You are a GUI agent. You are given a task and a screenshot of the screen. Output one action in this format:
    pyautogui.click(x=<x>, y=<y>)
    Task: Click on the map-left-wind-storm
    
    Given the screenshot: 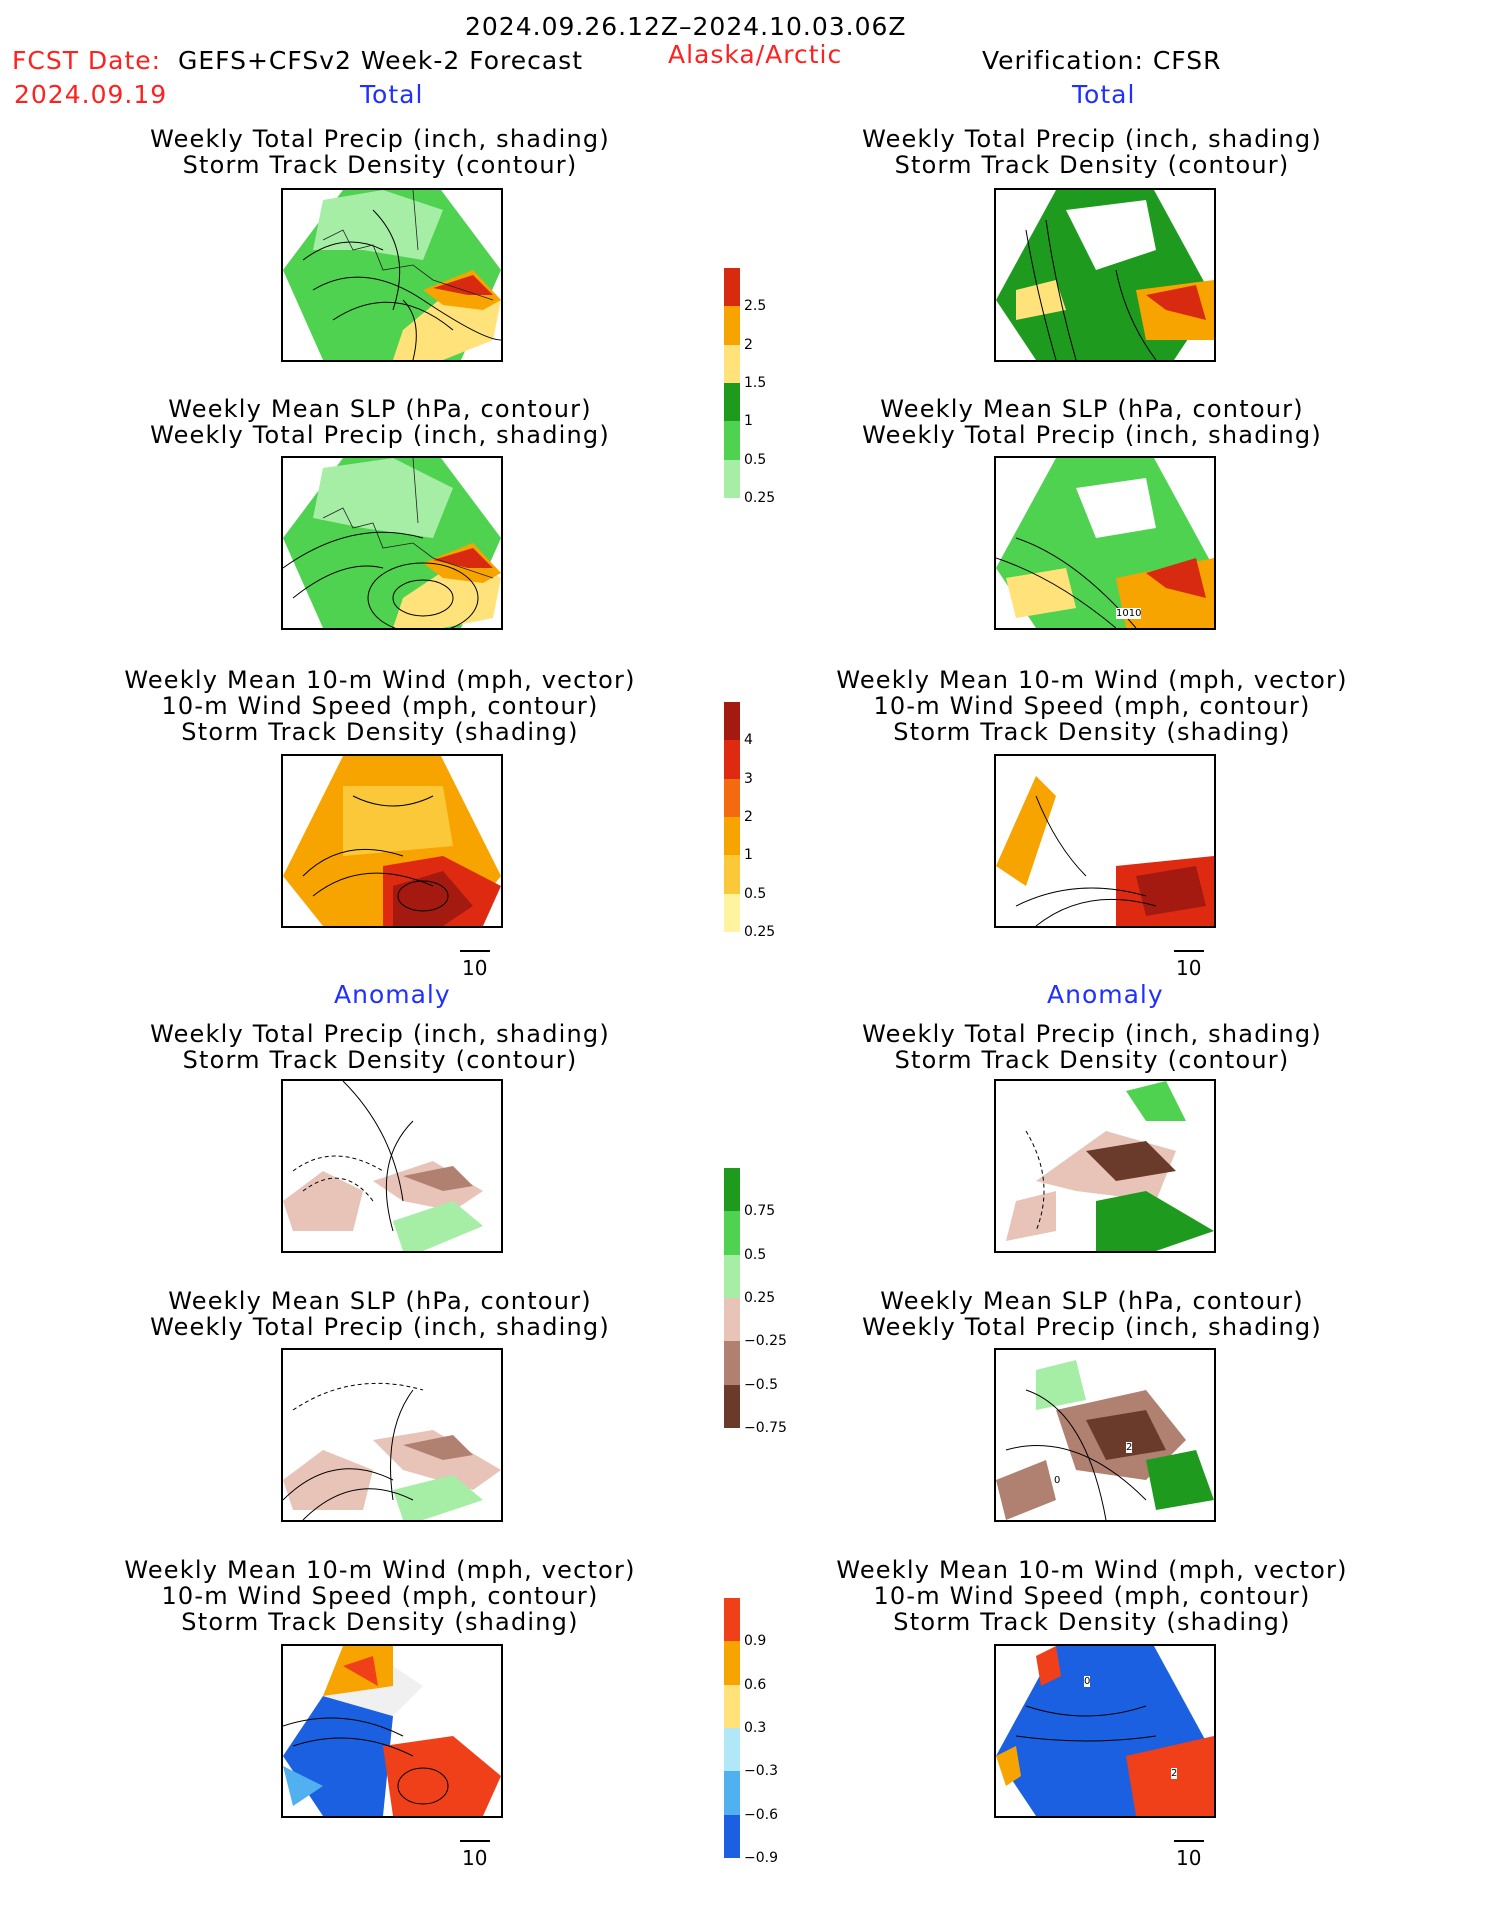 What is the action you would take?
    pyautogui.click(x=392, y=841)
    